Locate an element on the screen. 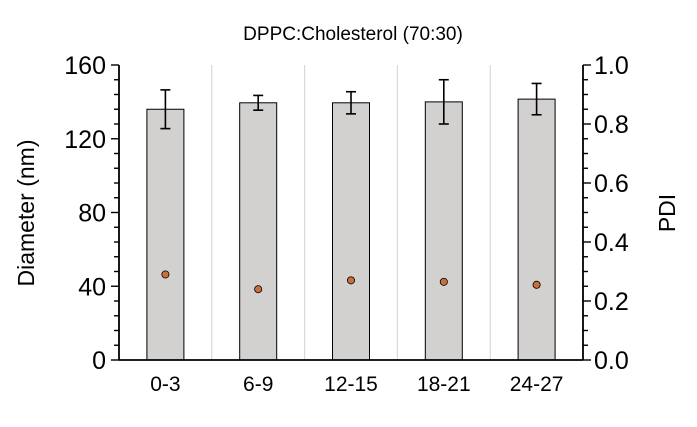 The width and height of the screenshot is (697, 427). error-bars is located at coordinates (351, 104).